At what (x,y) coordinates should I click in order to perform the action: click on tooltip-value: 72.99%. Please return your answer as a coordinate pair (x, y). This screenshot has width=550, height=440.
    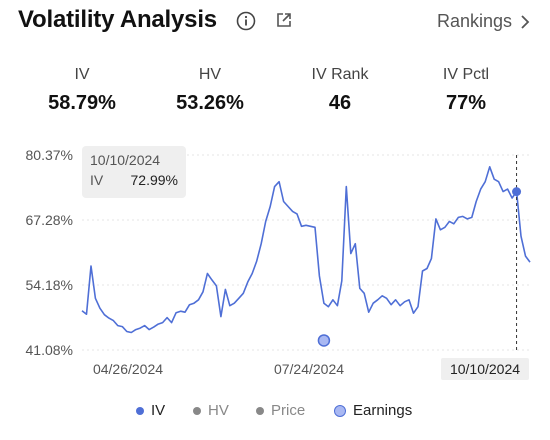
    Looking at the image, I should click on (154, 180).